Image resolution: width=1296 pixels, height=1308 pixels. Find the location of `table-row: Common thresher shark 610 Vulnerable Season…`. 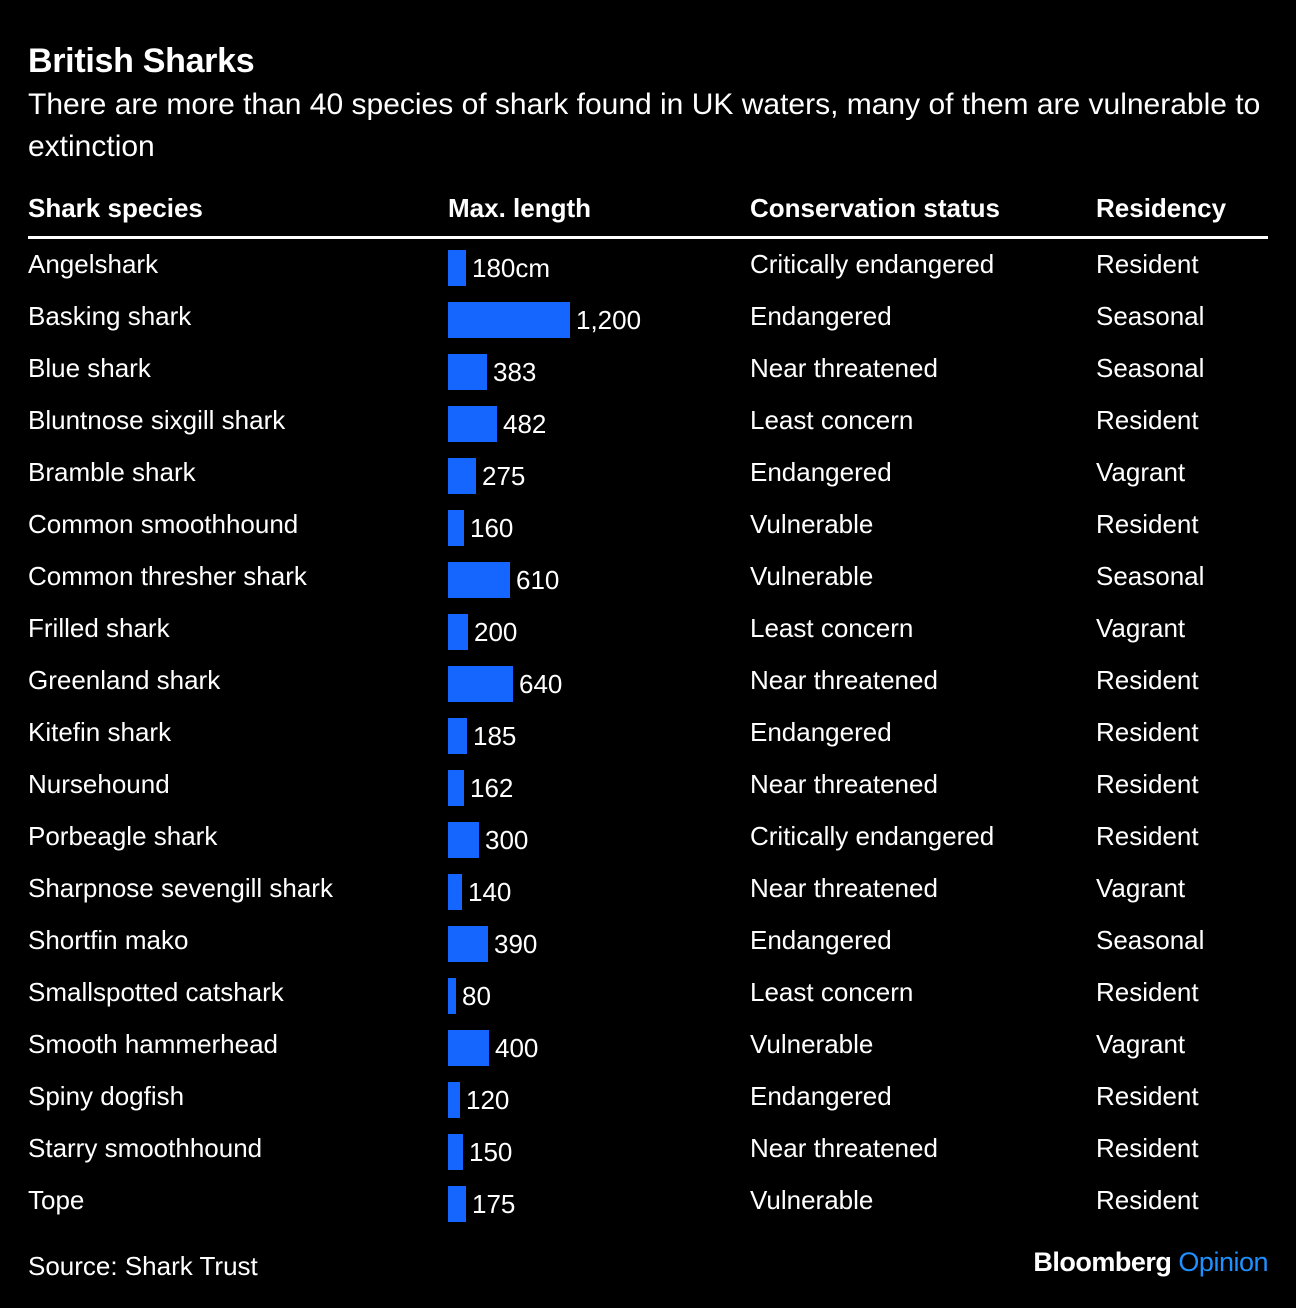

table-row: Common thresher shark 610 Vulnerable Season… is located at coordinates (648, 582).